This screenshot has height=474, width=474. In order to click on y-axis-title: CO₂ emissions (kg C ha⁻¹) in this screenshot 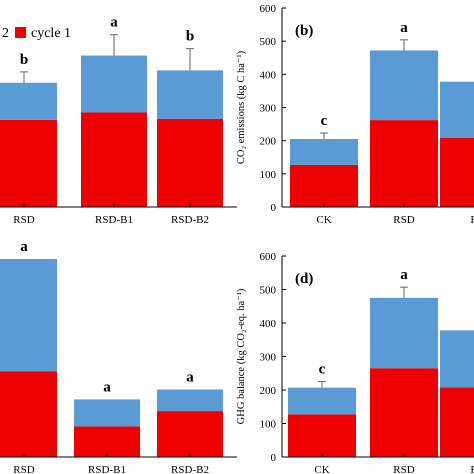, I will do `click(241, 107)`.